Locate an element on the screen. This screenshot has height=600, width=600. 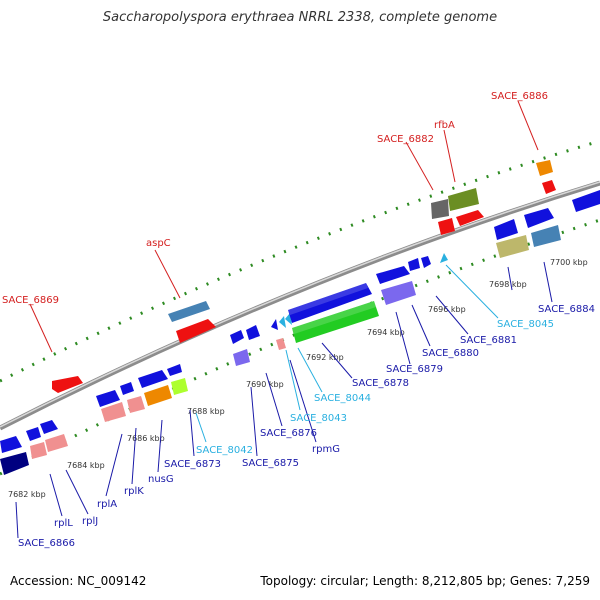
kbp-label-7690: 7690 kbp is located at coordinates (265, 384).